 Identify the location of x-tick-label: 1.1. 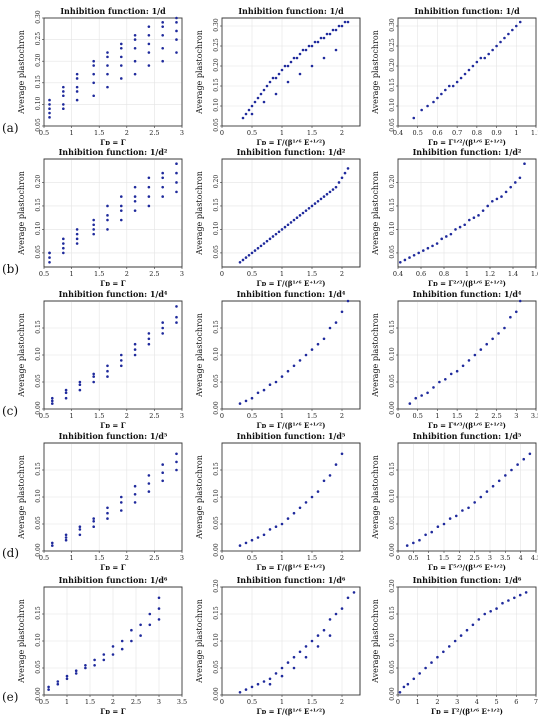
(534, 133).